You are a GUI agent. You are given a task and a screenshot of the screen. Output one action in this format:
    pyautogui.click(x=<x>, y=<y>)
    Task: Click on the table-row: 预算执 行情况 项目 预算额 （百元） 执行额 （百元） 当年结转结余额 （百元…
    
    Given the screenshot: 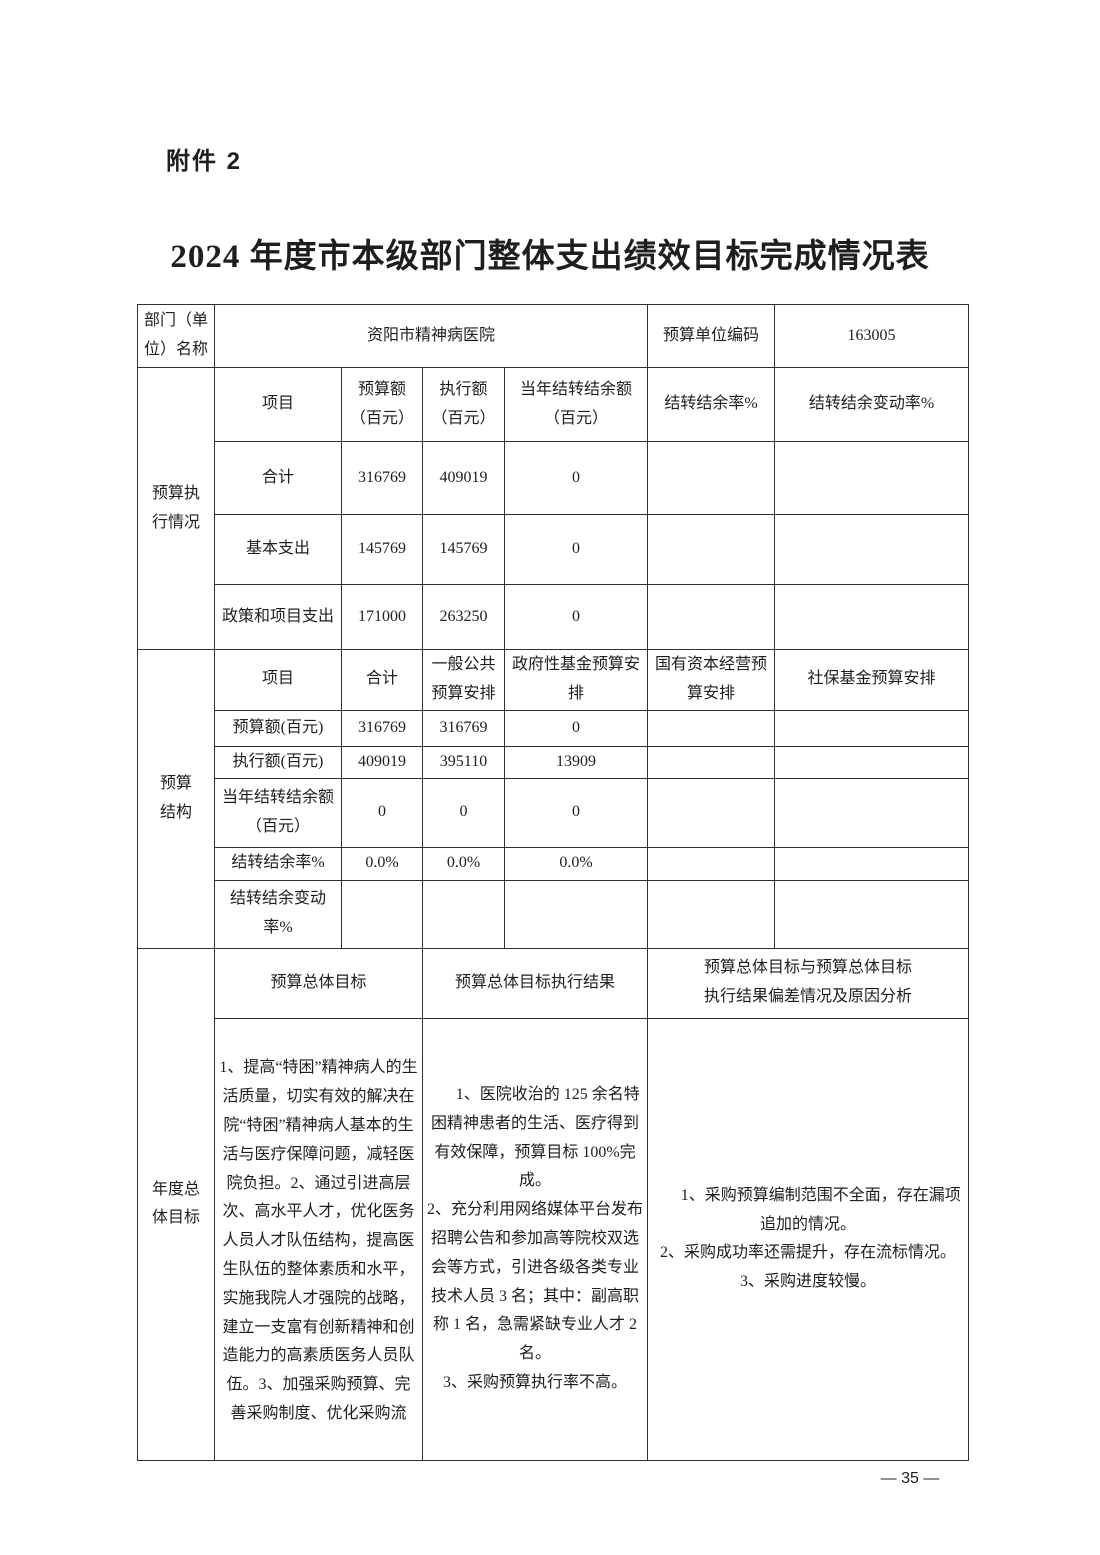 What is the action you would take?
    pyautogui.click(x=553, y=508)
    